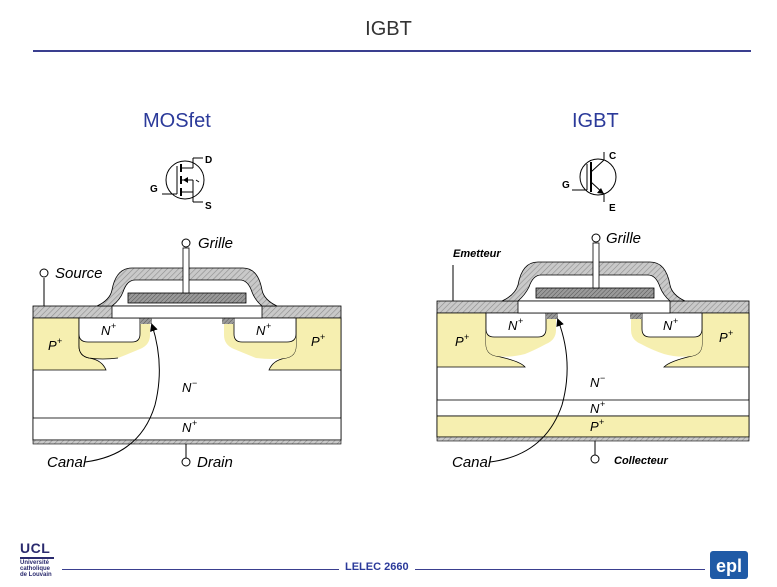 The image size is (777, 587). I want to click on mosfet-pplus-right-sup: +, so click(322, 337).